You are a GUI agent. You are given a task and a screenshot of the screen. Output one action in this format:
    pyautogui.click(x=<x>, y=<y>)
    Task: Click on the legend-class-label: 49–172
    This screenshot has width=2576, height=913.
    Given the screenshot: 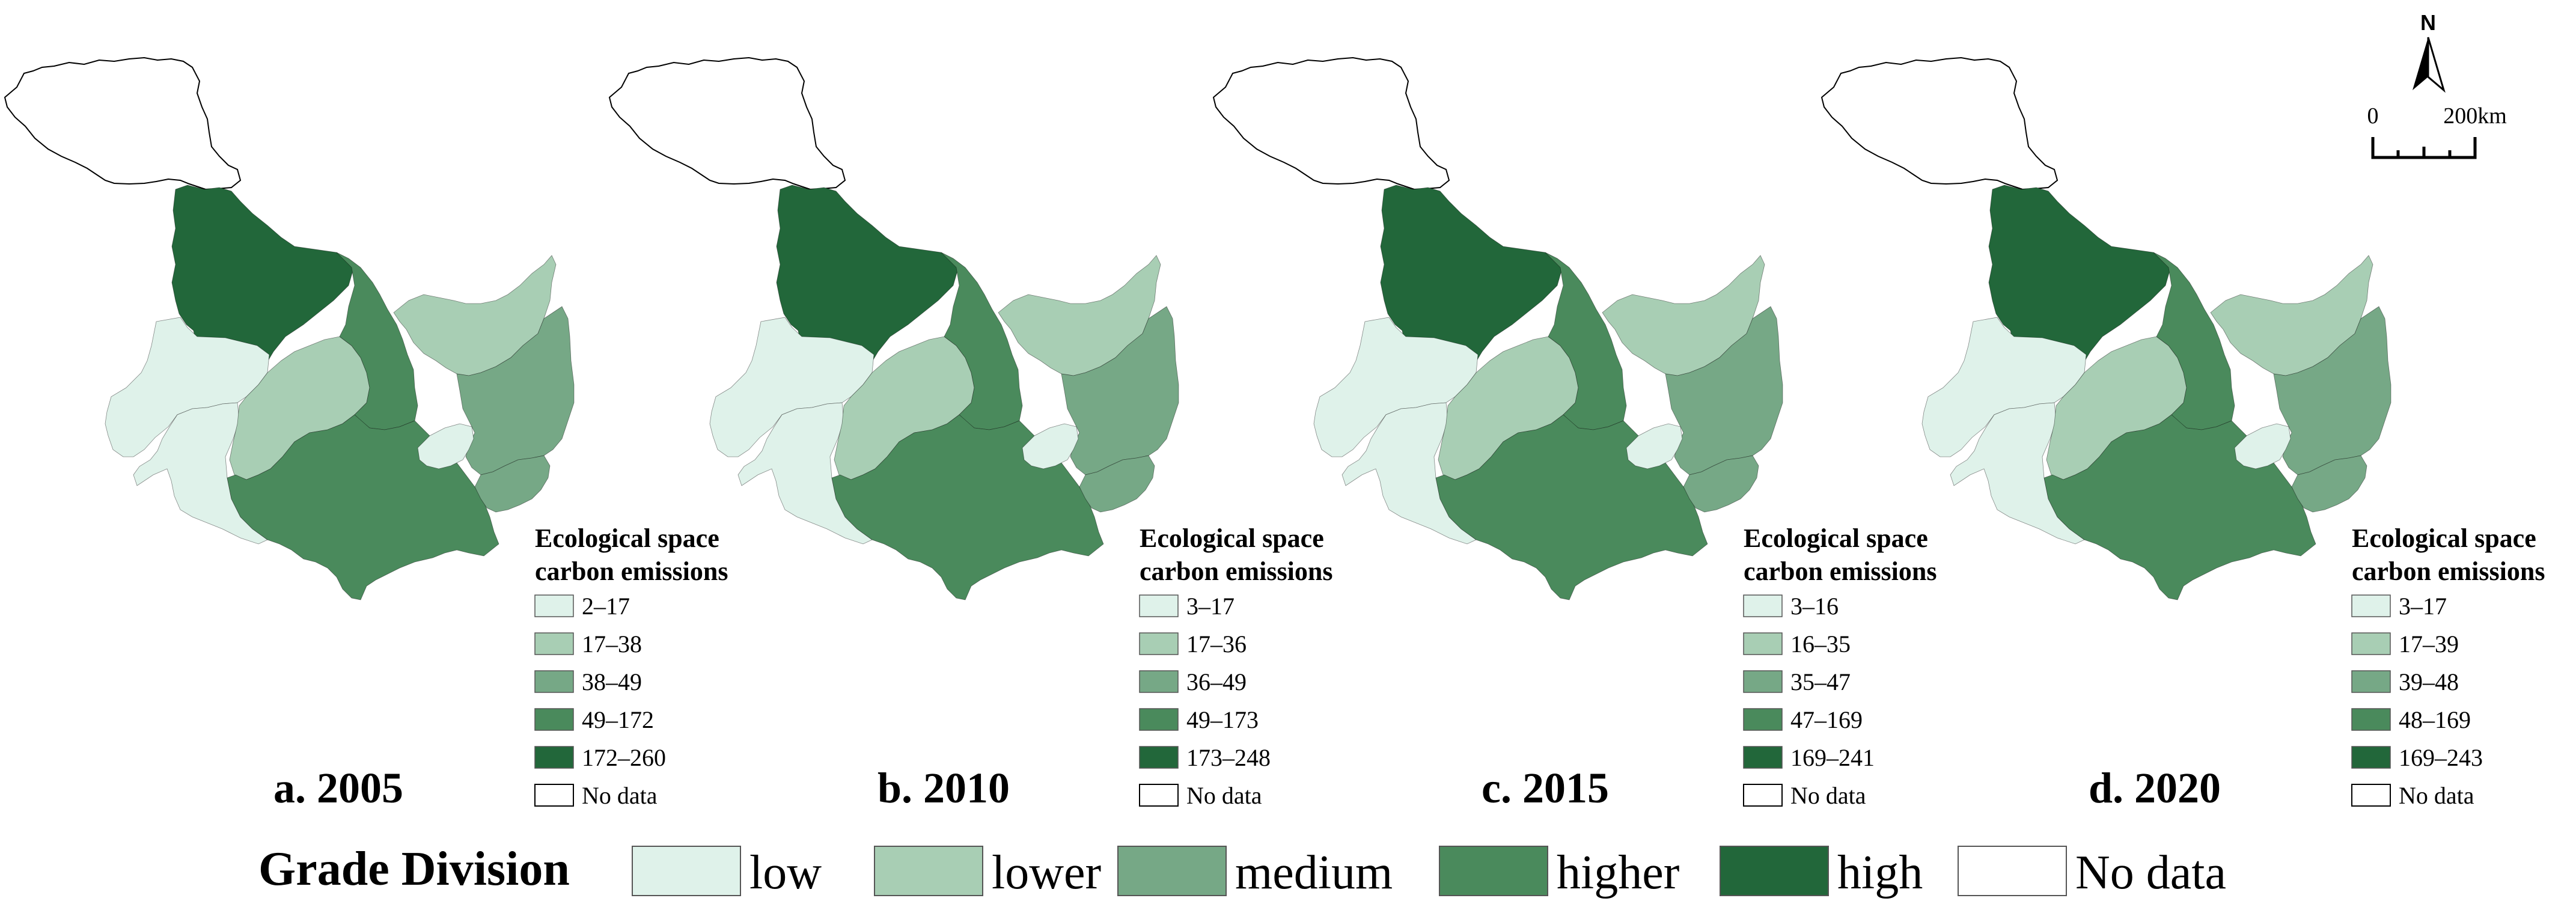 What is the action you would take?
    pyautogui.click(x=618, y=719)
    